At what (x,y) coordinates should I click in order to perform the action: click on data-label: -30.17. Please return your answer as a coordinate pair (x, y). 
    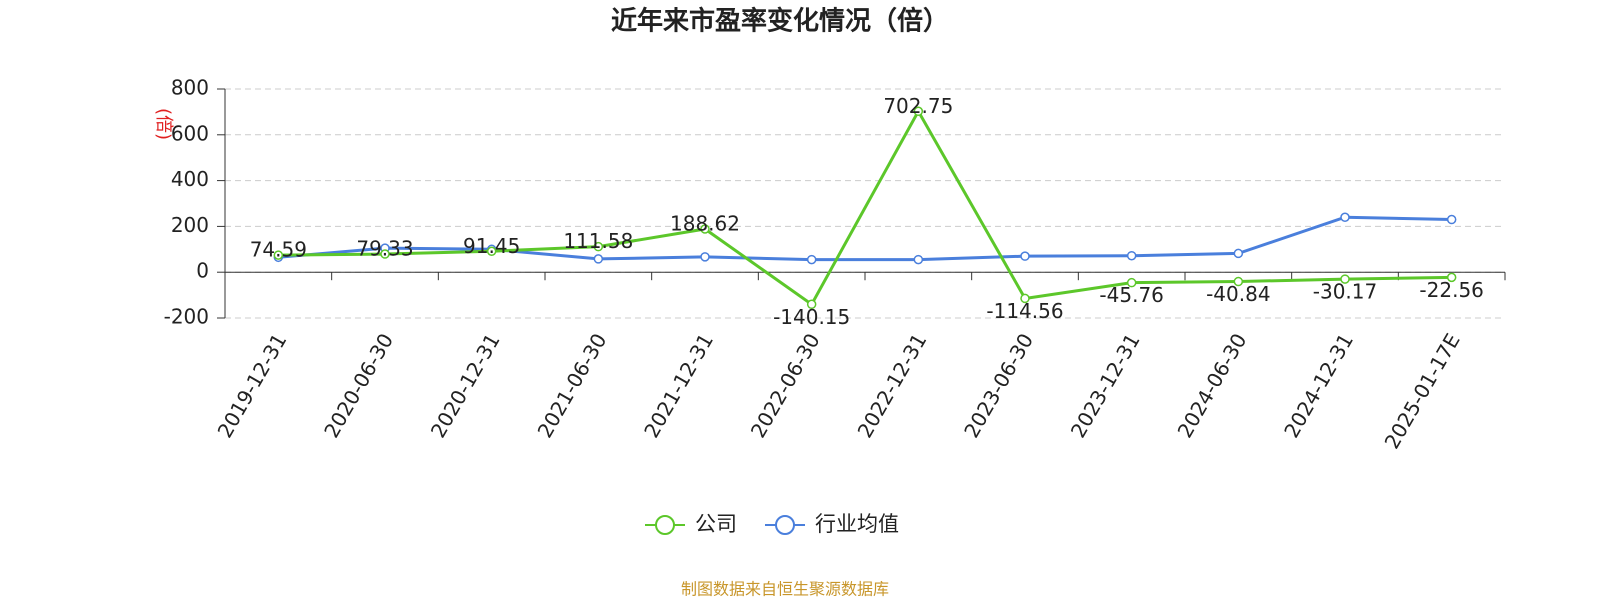
    Looking at the image, I should click on (1345, 292).